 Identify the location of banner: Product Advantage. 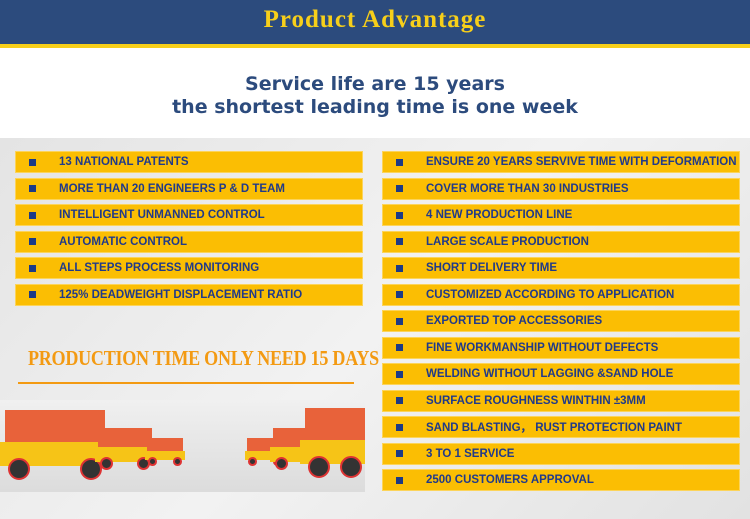
(375, 22).